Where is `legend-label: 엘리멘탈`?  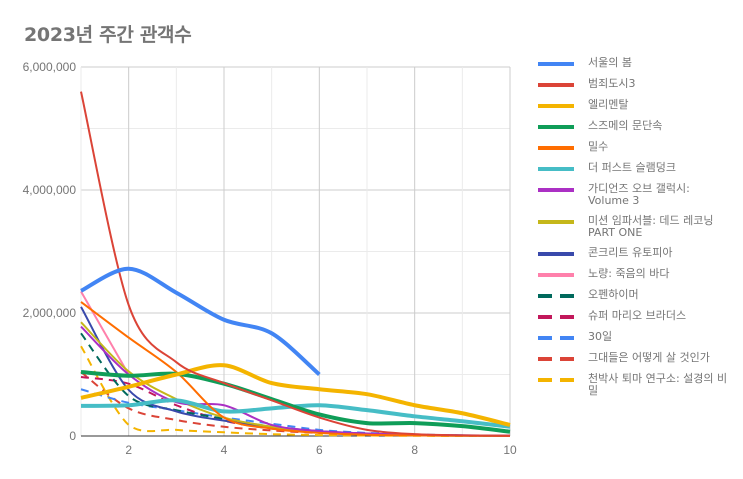 legend-label: 엘리멘탈 is located at coordinates (608, 104).